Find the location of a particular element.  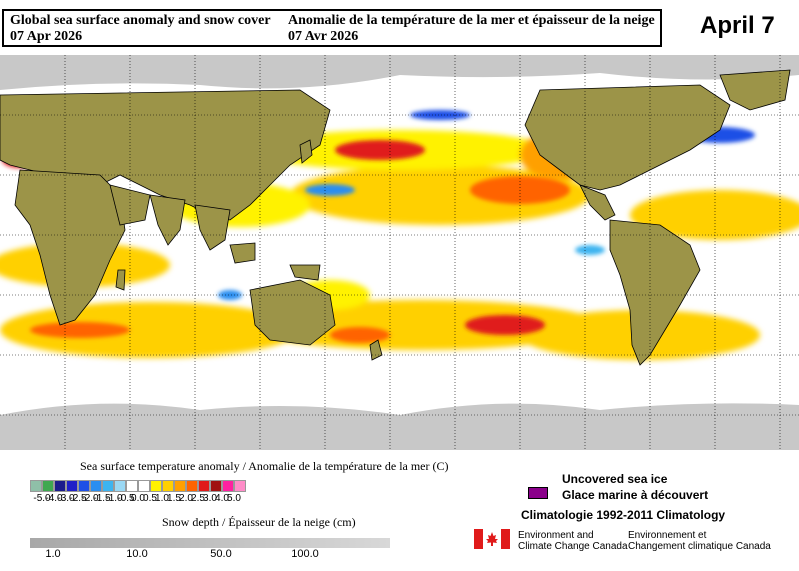

sst-tick-label: 2.0 is located at coordinates (186, 498).